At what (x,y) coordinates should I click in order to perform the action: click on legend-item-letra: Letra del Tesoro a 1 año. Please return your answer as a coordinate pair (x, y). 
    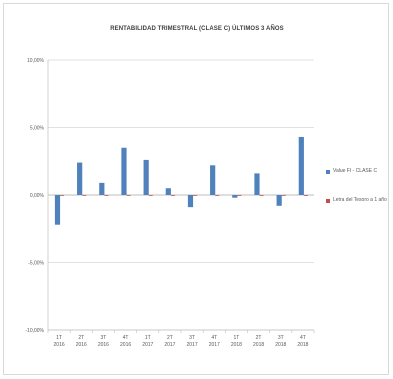
    Looking at the image, I should click on (357, 200).